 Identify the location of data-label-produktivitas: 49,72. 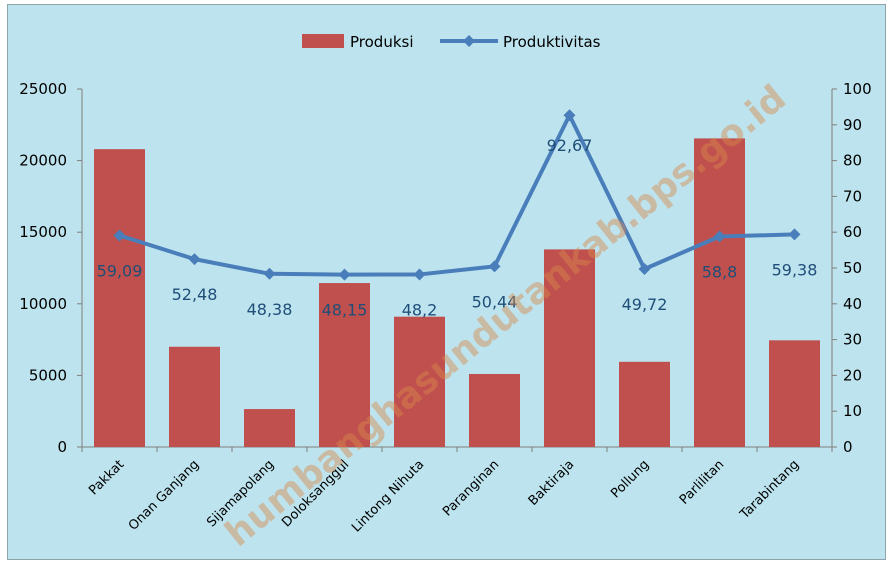
(645, 304).